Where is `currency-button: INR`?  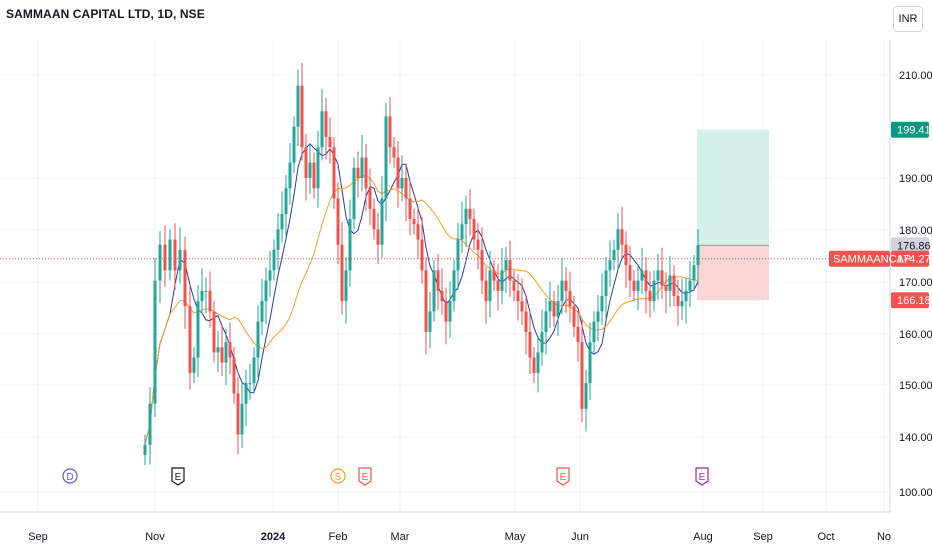 currency-button: INR is located at coordinates (908, 19).